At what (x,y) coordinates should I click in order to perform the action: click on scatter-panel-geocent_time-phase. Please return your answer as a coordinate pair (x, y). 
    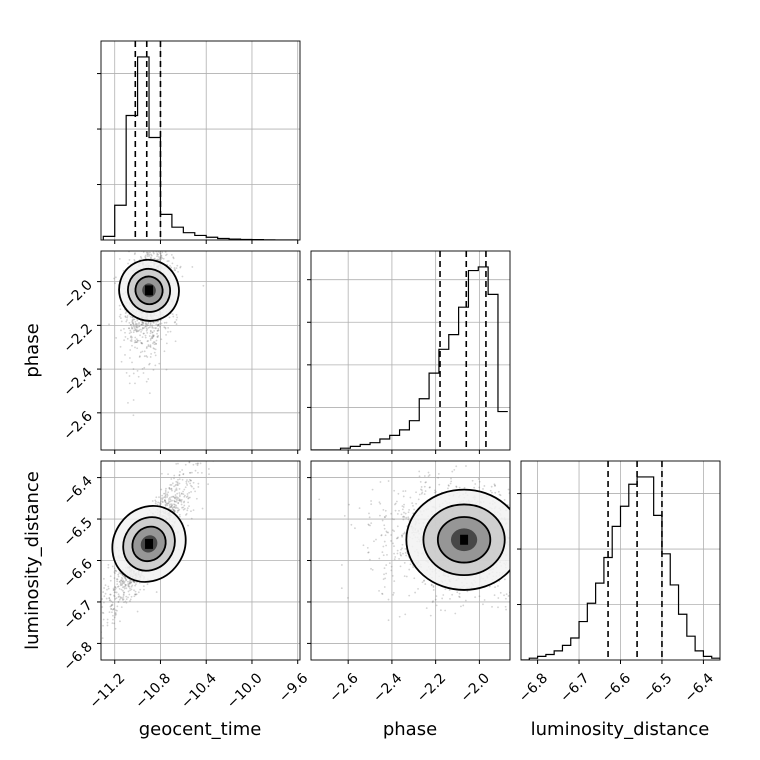
    Looking at the image, I should click on (200, 350).